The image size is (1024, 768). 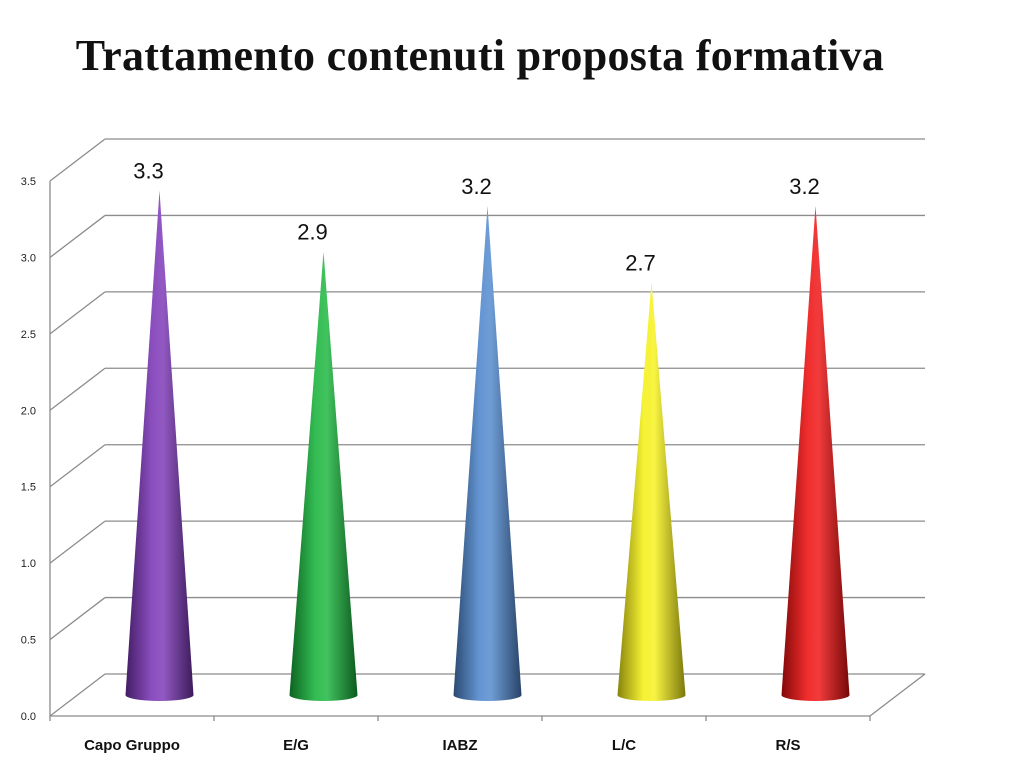 What do you see at coordinates (480, 55) in the screenshot?
I see `chart-title: Trattamento contenuti proposta formativa` at bounding box center [480, 55].